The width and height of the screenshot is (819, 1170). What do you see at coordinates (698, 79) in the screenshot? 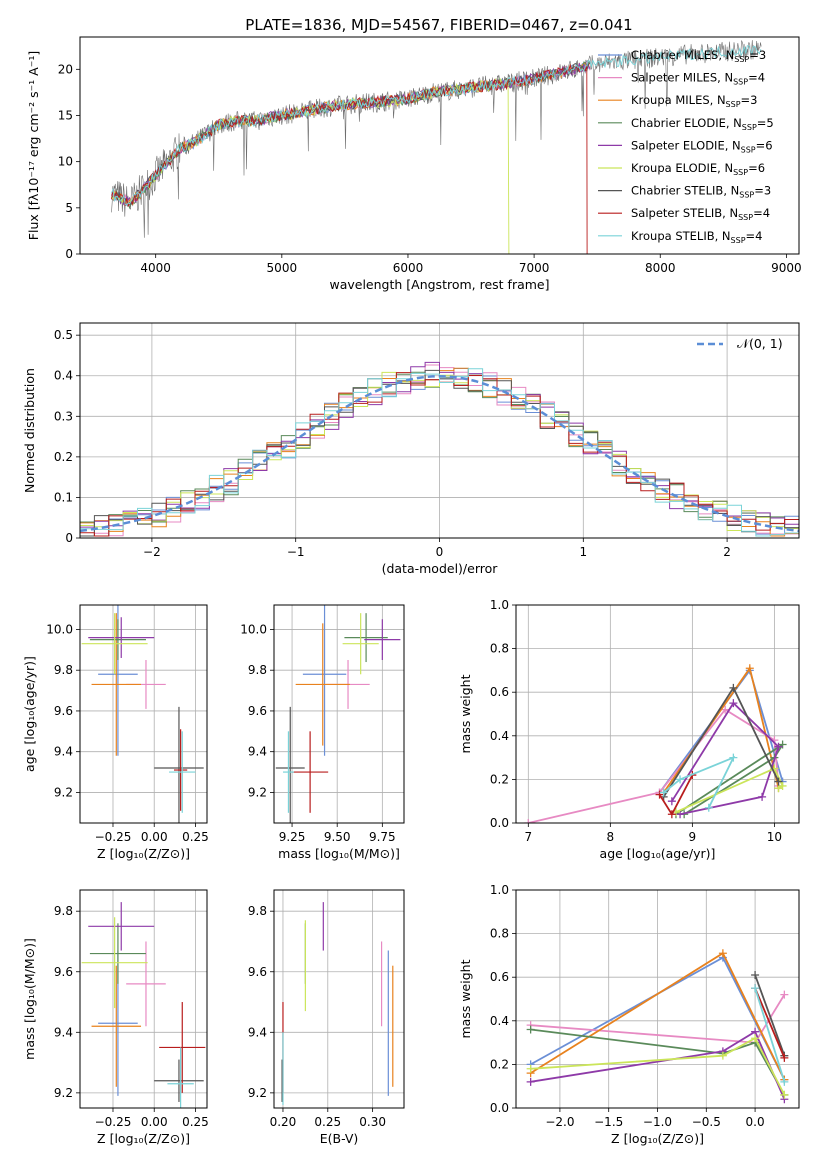
I see `legend-entry: Salpeter MILES, NSSP=4` at bounding box center [698, 79].